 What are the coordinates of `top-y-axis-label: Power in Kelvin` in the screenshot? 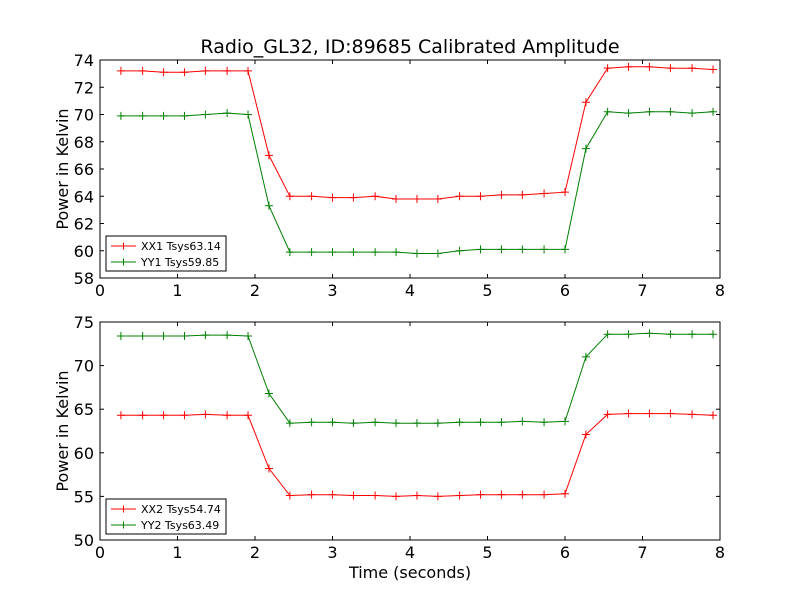 It's located at (62, 168).